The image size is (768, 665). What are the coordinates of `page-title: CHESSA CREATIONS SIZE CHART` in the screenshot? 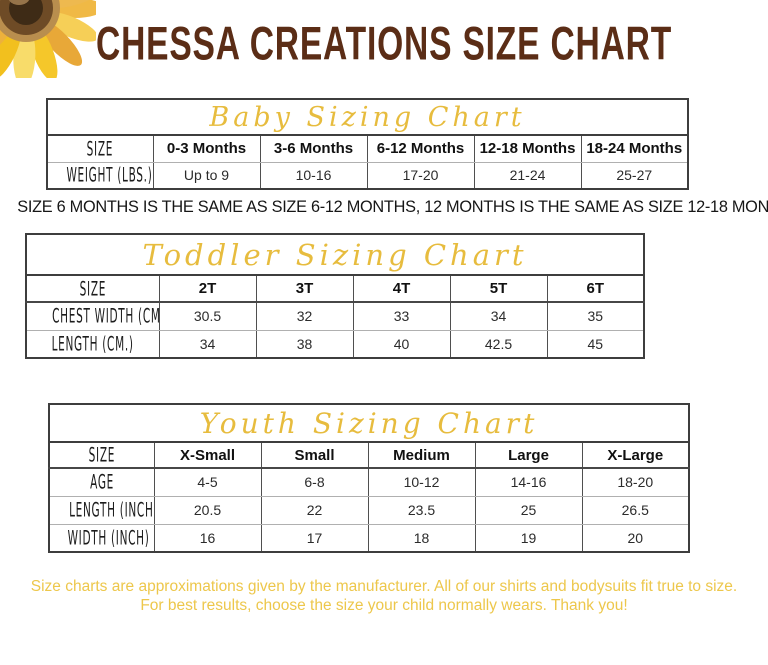 It's located at (384, 43).